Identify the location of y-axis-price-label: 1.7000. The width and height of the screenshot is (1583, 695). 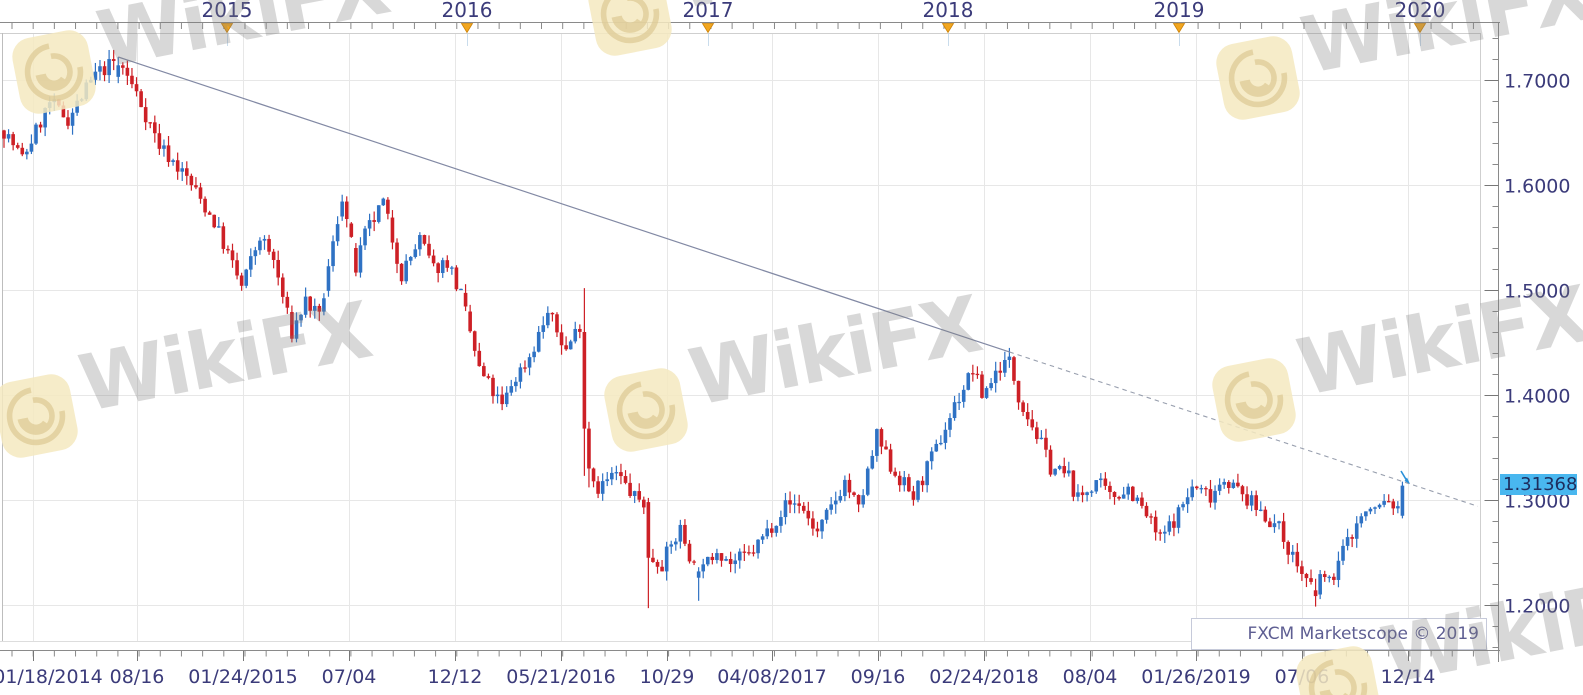
(1537, 82).